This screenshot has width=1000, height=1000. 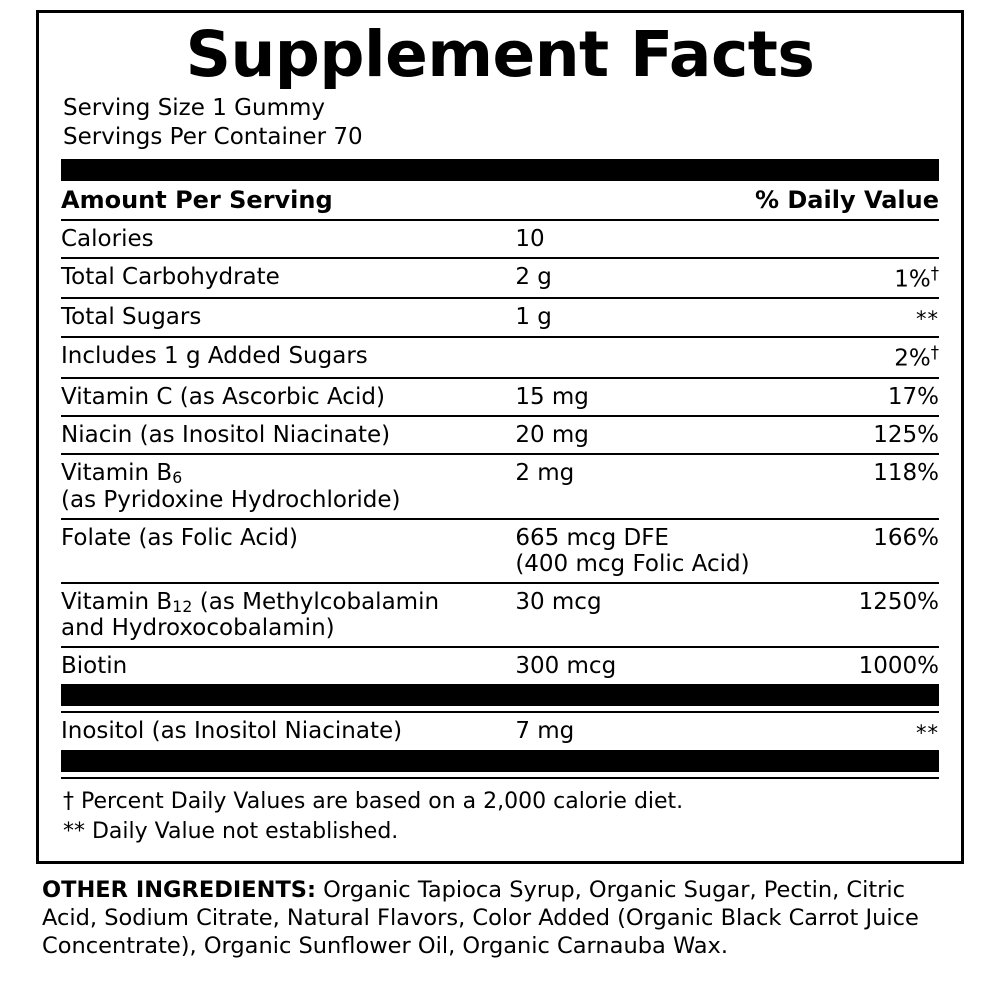 I want to click on row-daily-value, so click(x=846, y=239).